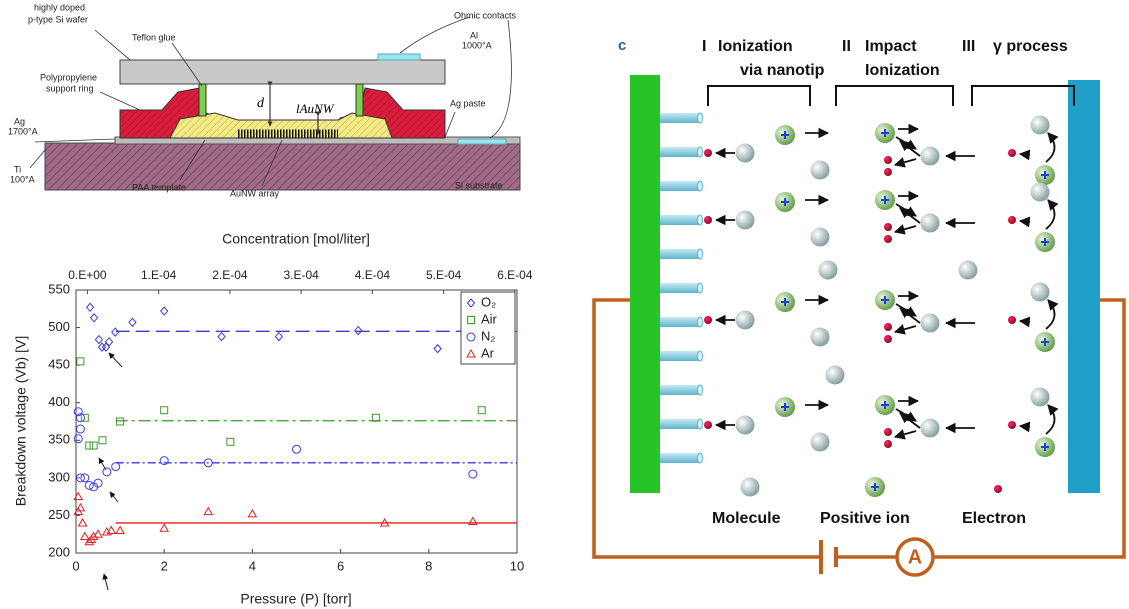  I want to click on stage-numeral: III, so click(968, 46).